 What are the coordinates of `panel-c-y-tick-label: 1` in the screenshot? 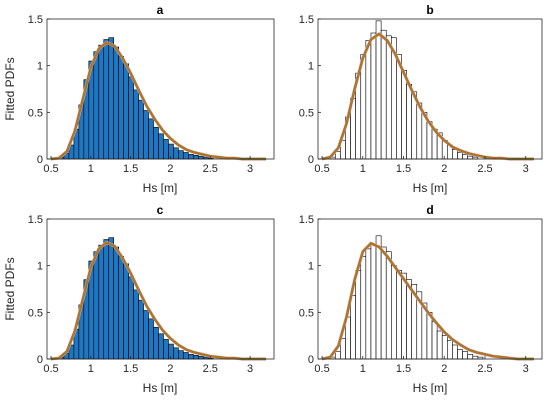 It's located at (40, 267).